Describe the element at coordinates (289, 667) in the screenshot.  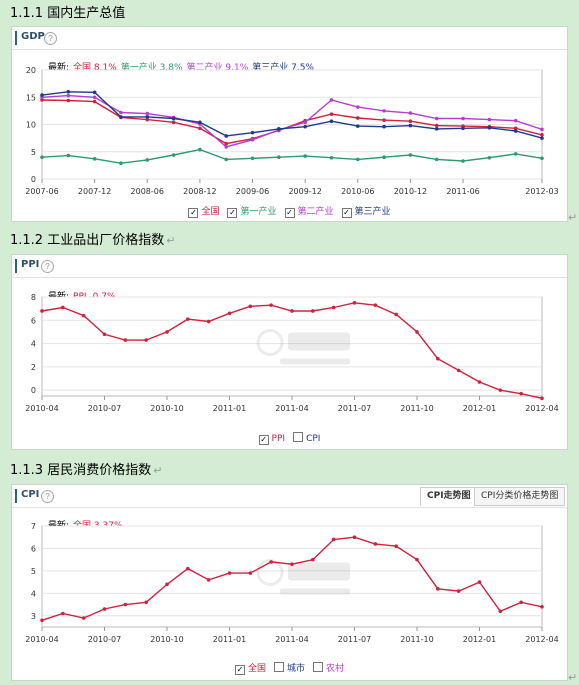
I see `legend-item: 城市` at that location.